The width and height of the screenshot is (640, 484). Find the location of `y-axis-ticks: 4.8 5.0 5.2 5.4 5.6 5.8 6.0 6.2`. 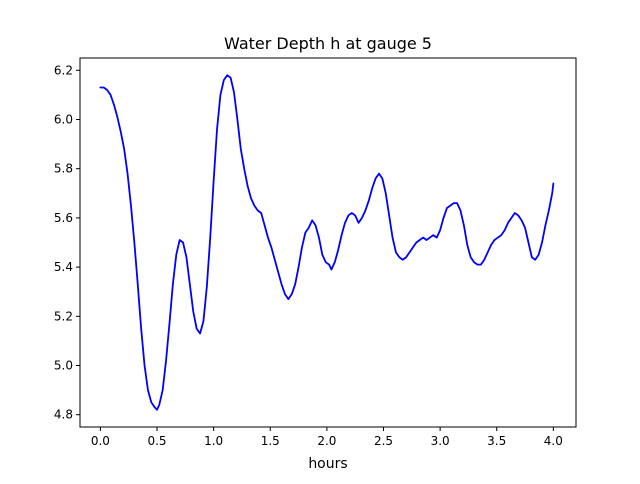

y-axis-ticks: 4.8 5.0 5.2 5.4 5.6 5.8 6.0 6.2 is located at coordinates (67, 242).